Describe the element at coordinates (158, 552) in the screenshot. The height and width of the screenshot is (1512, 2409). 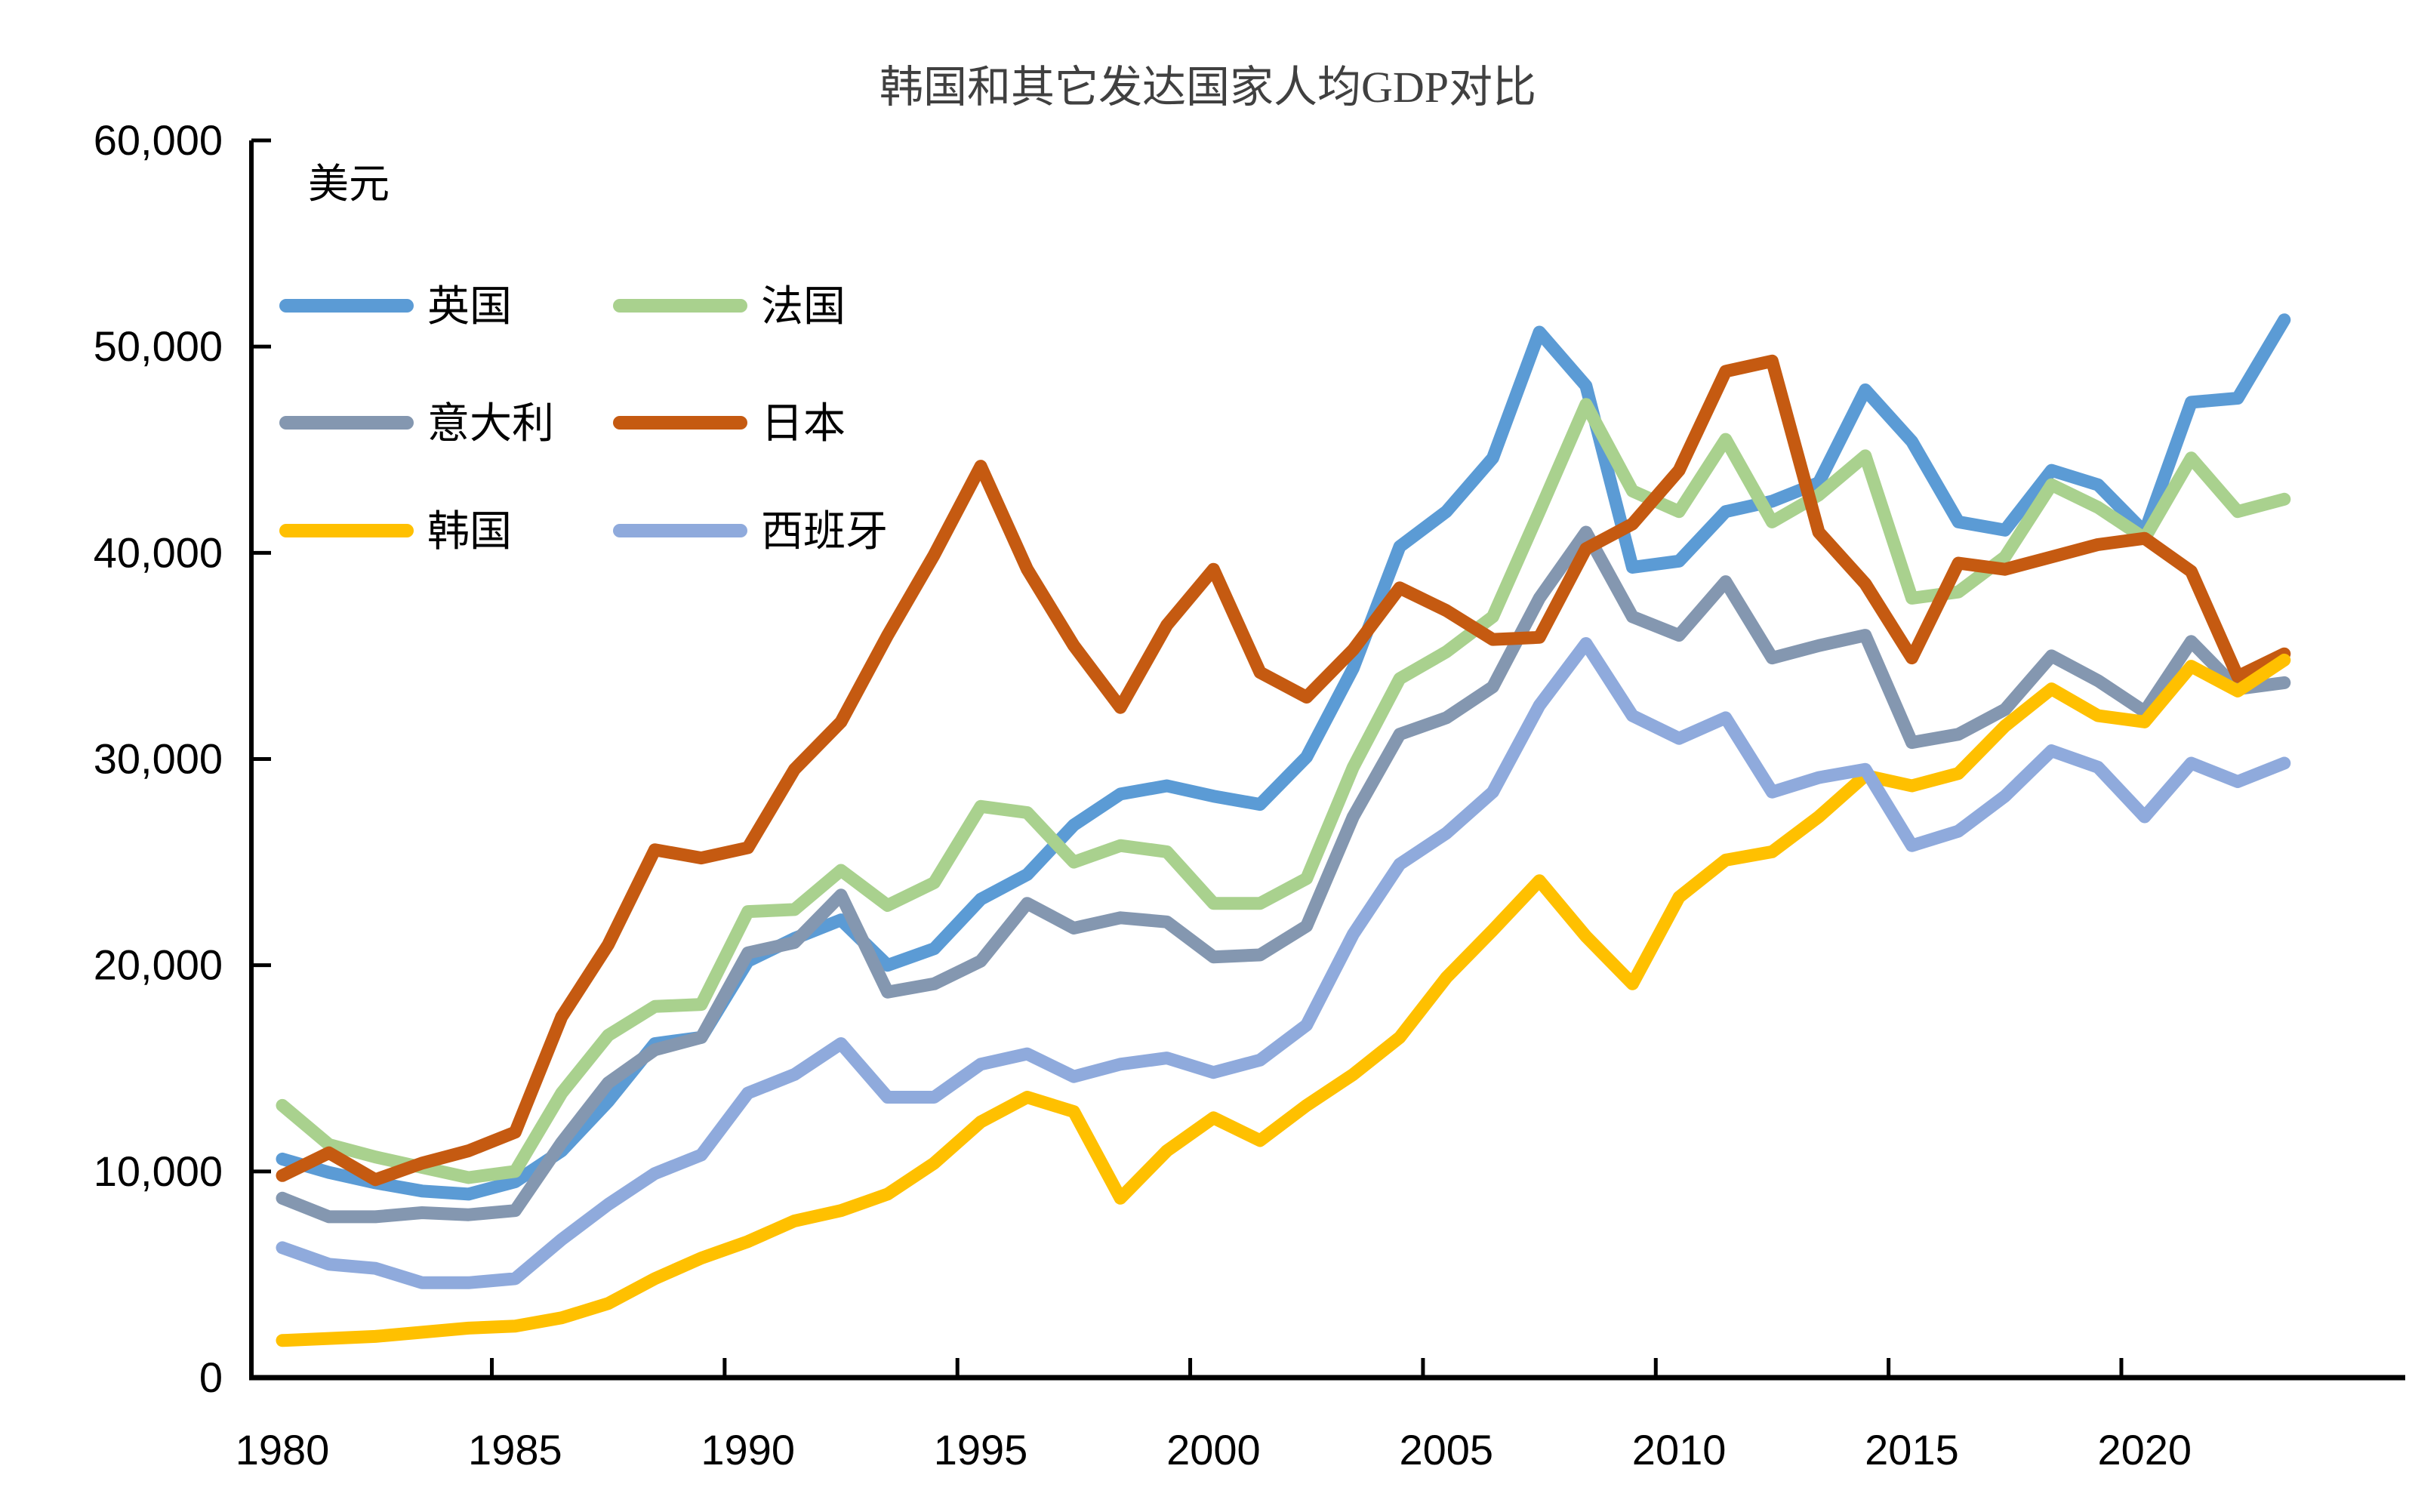
I see `y-axis-tick-label: 40,000` at that location.